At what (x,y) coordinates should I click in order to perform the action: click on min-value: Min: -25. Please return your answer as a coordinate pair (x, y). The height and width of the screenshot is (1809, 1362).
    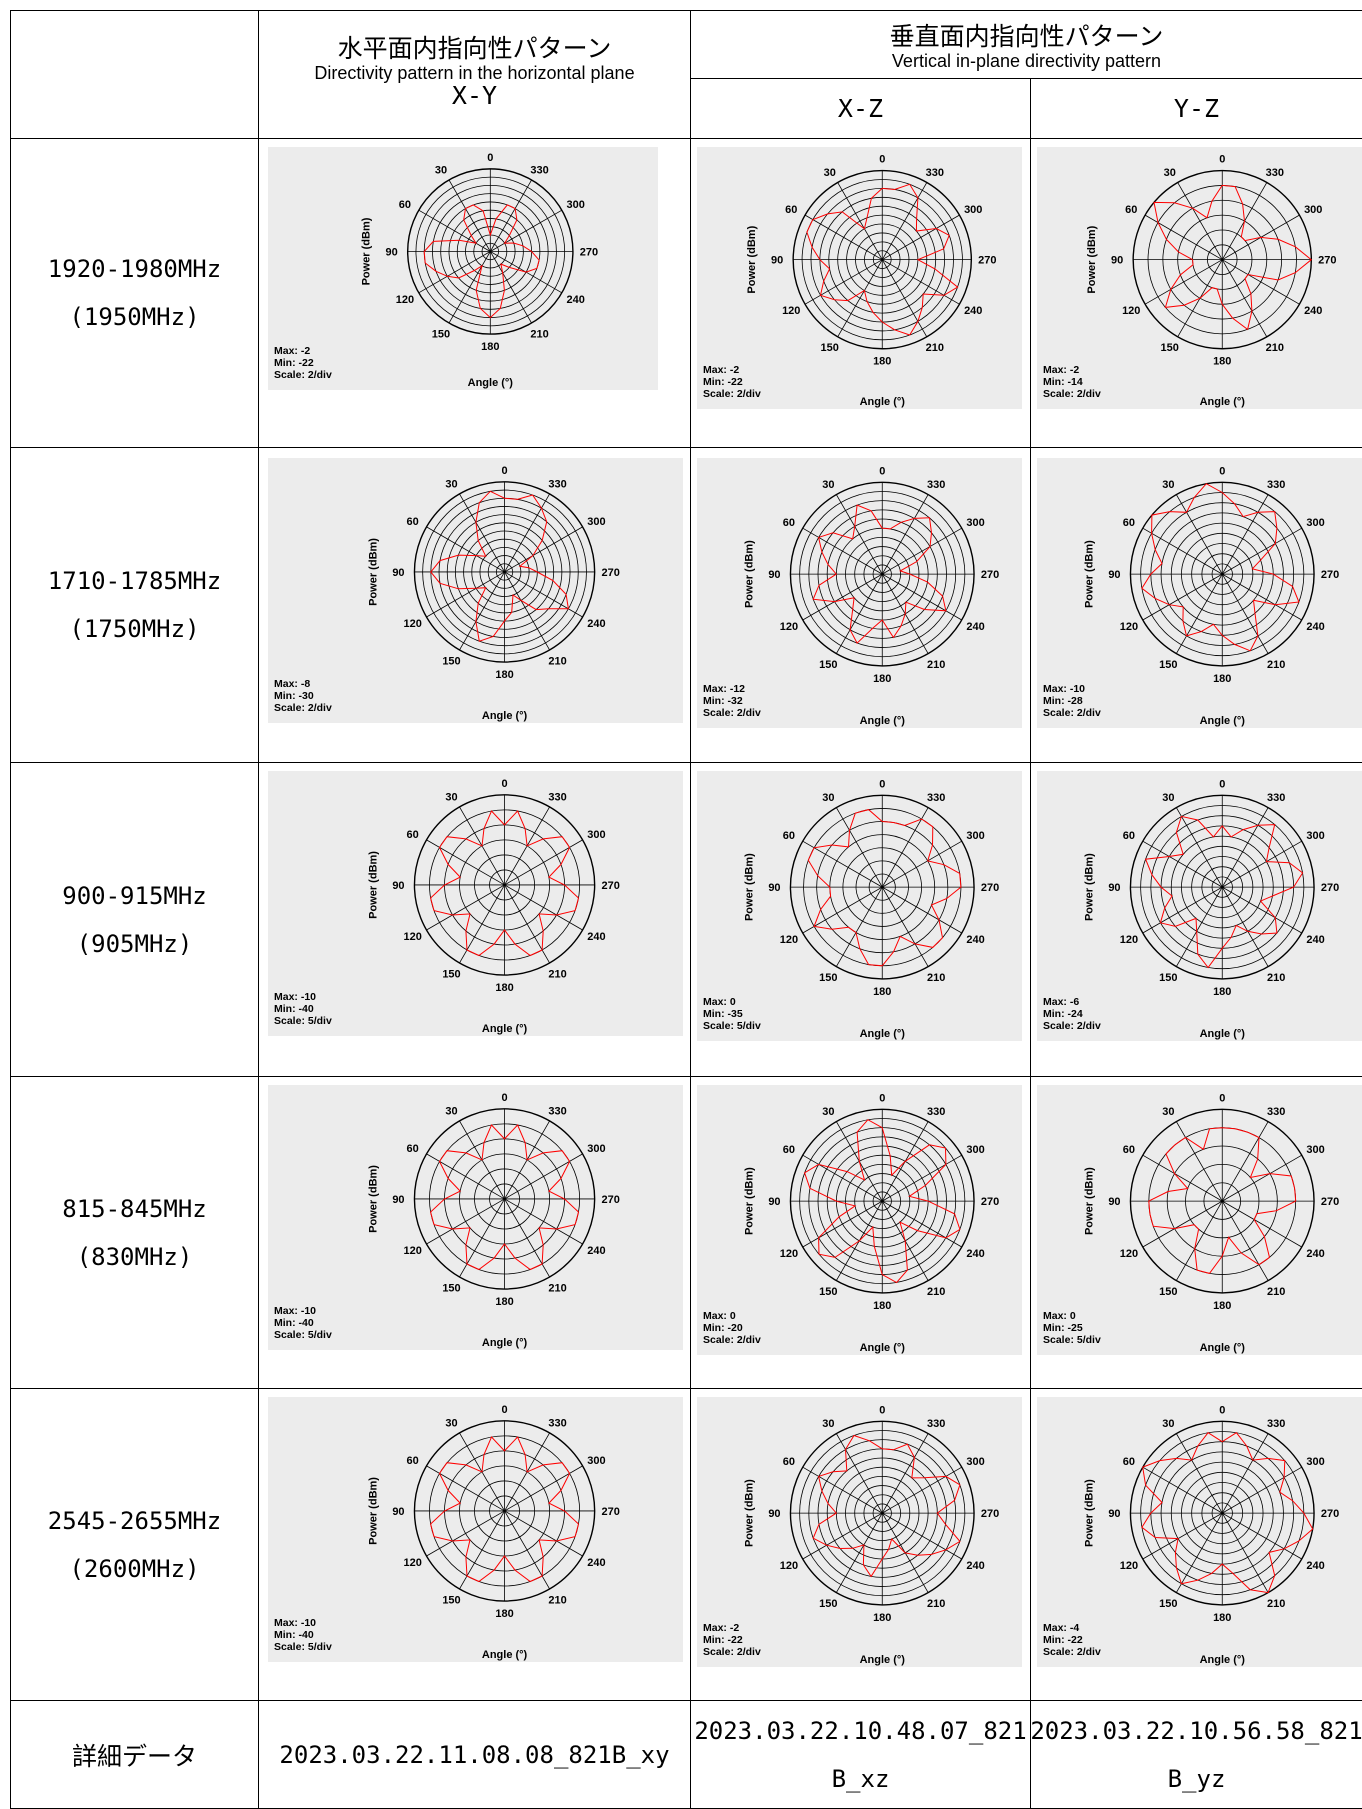
    Looking at the image, I should click on (1063, 1328).